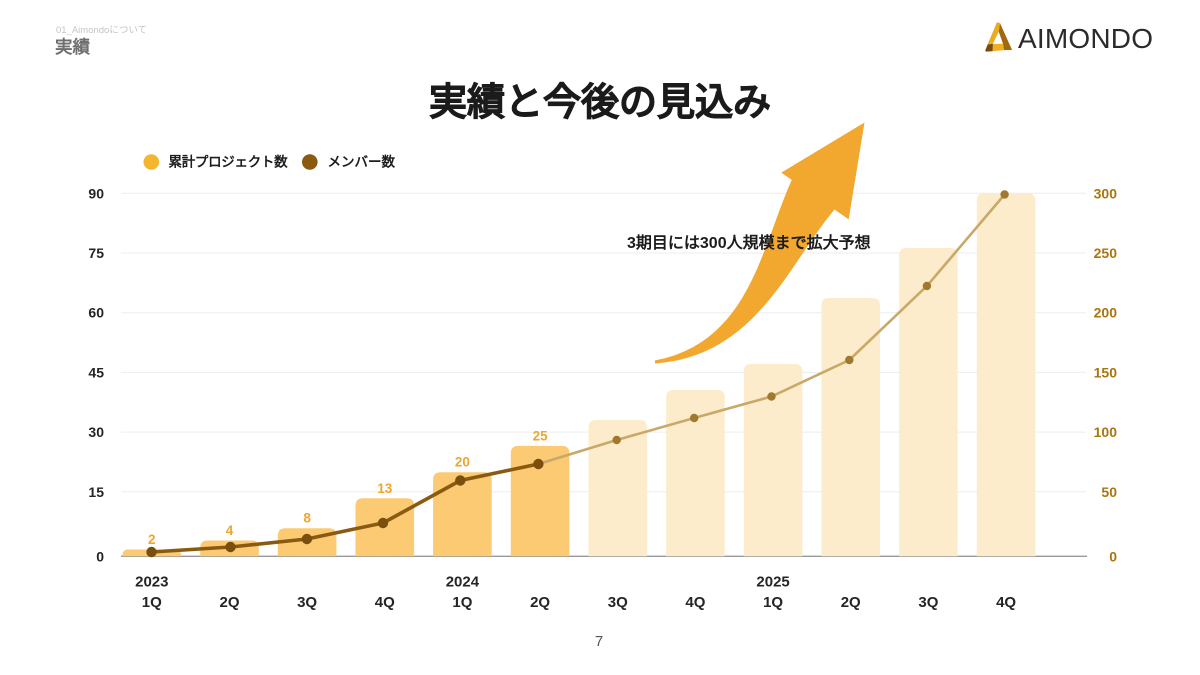  I want to click on svg-text: 15, so click(96, 492).